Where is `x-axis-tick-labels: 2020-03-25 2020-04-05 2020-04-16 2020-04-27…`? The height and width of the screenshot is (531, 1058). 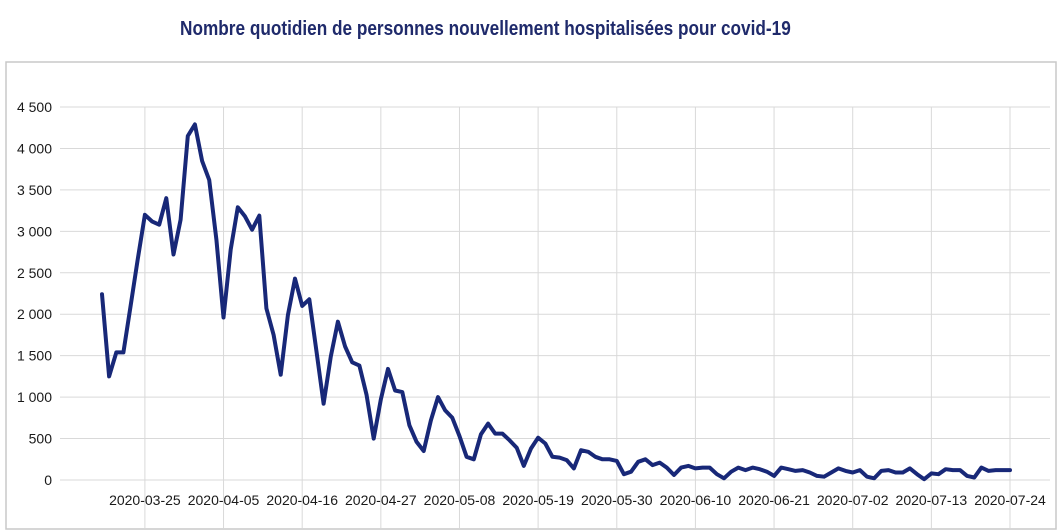
x-axis-tick-labels: 2020-03-25 2020-04-05 2020-04-16 2020-04-27… is located at coordinates (577, 500).